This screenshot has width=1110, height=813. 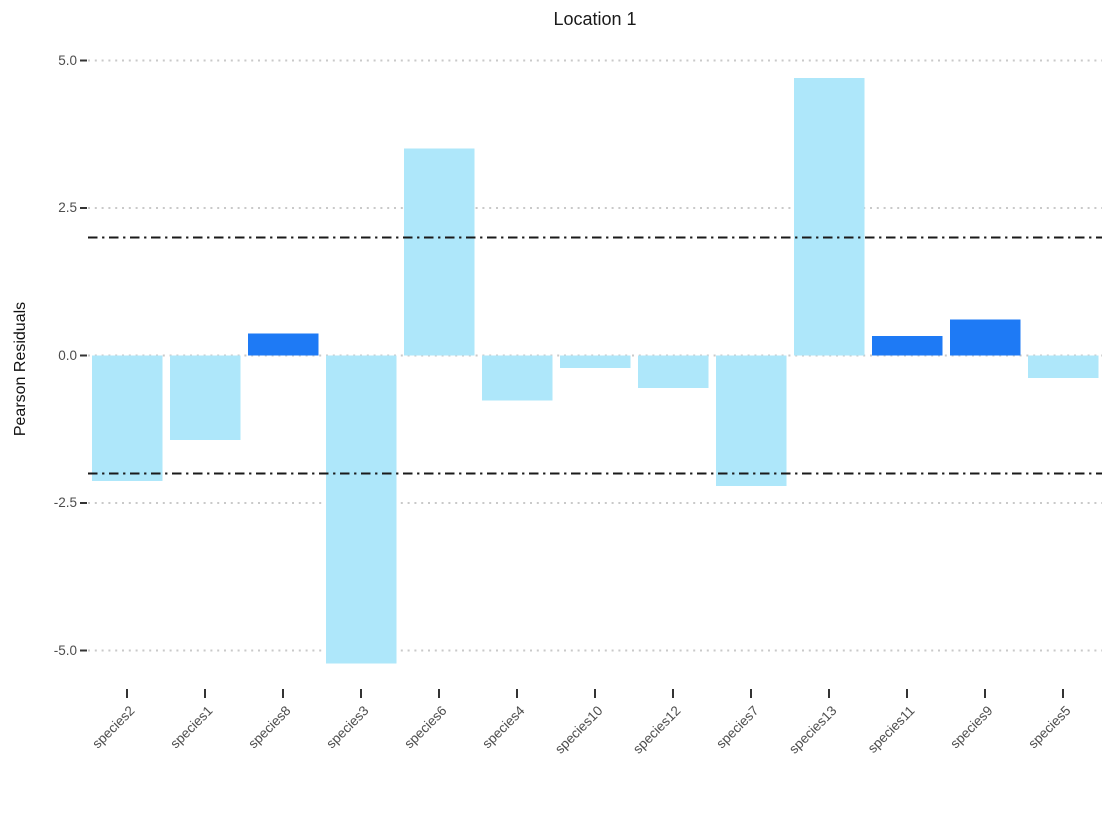 I want to click on y-axis-title: Pearson Residuals, so click(x=20, y=369).